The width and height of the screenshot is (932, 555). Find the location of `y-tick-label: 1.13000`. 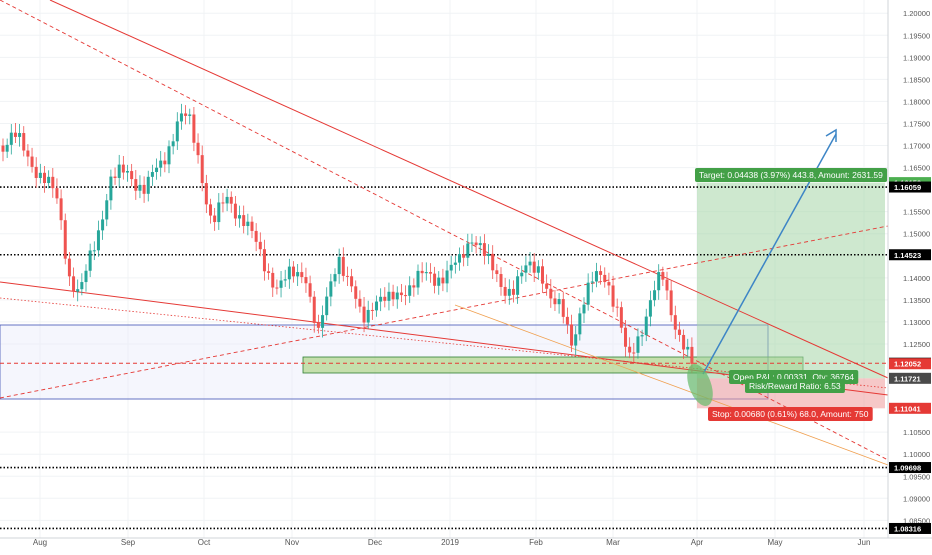

y-tick-label: 1.13000 is located at coordinates (916, 322).